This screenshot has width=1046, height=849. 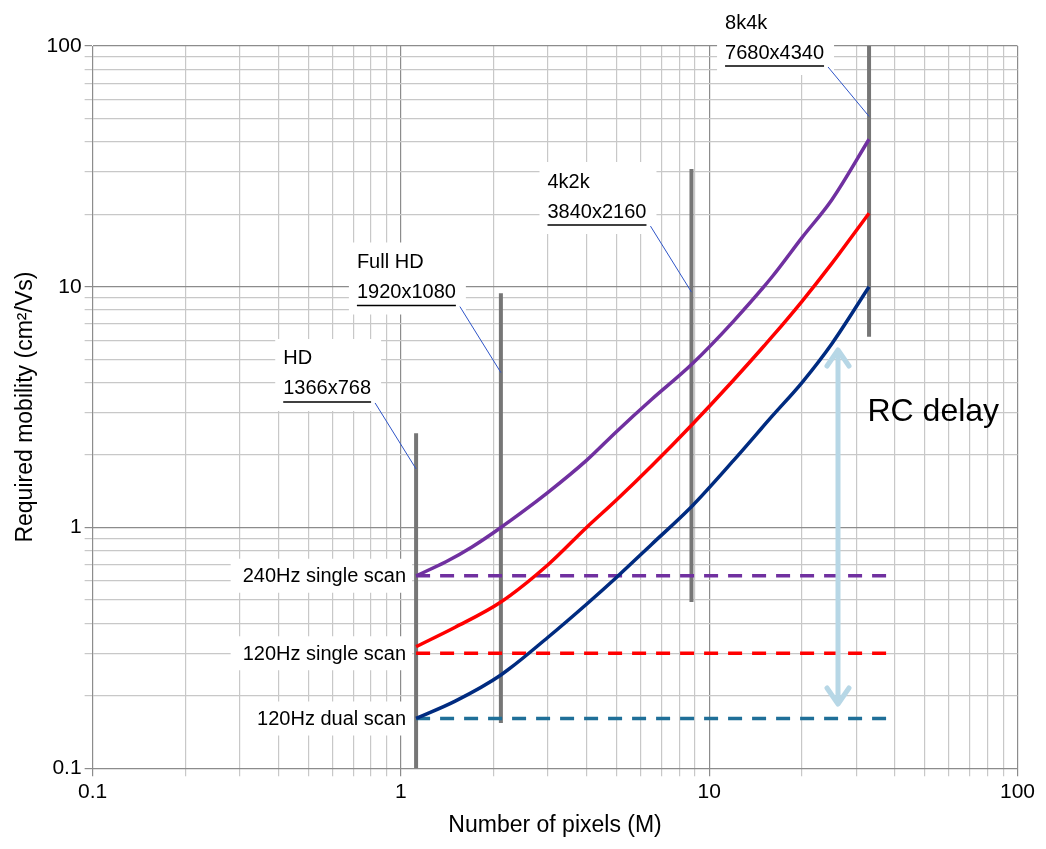 What do you see at coordinates (775, 36) in the screenshot?
I see `annotation: 8k4k 7680x4340` at bounding box center [775, 36].